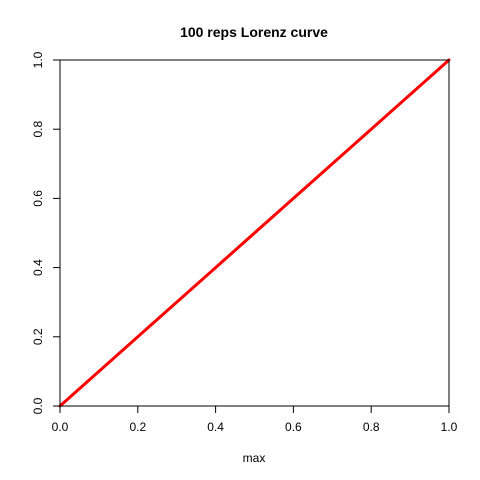  Describe the element at coordinates (254, 32) in the screenshot. I see `chart-title: 100 reps Lorenz curve` at that location.